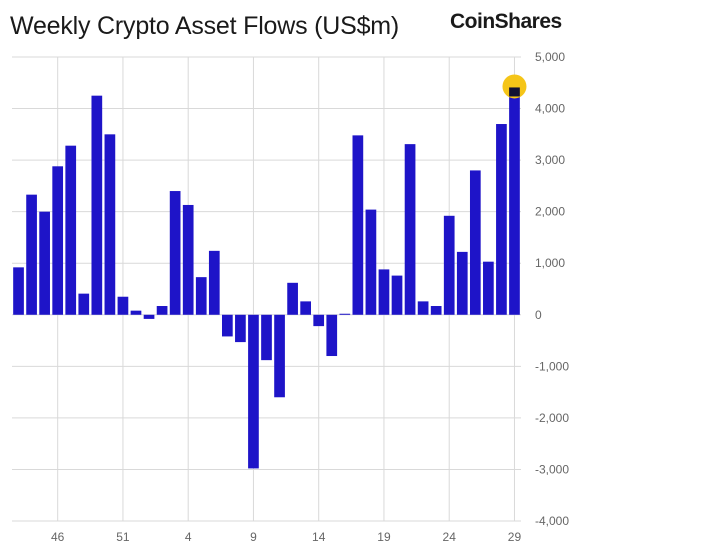  Describe the element at coordinates (205, 26) in the screenshot. I see `chart-title: Weekly Crypto Asset Flows (US$m)` at that location.